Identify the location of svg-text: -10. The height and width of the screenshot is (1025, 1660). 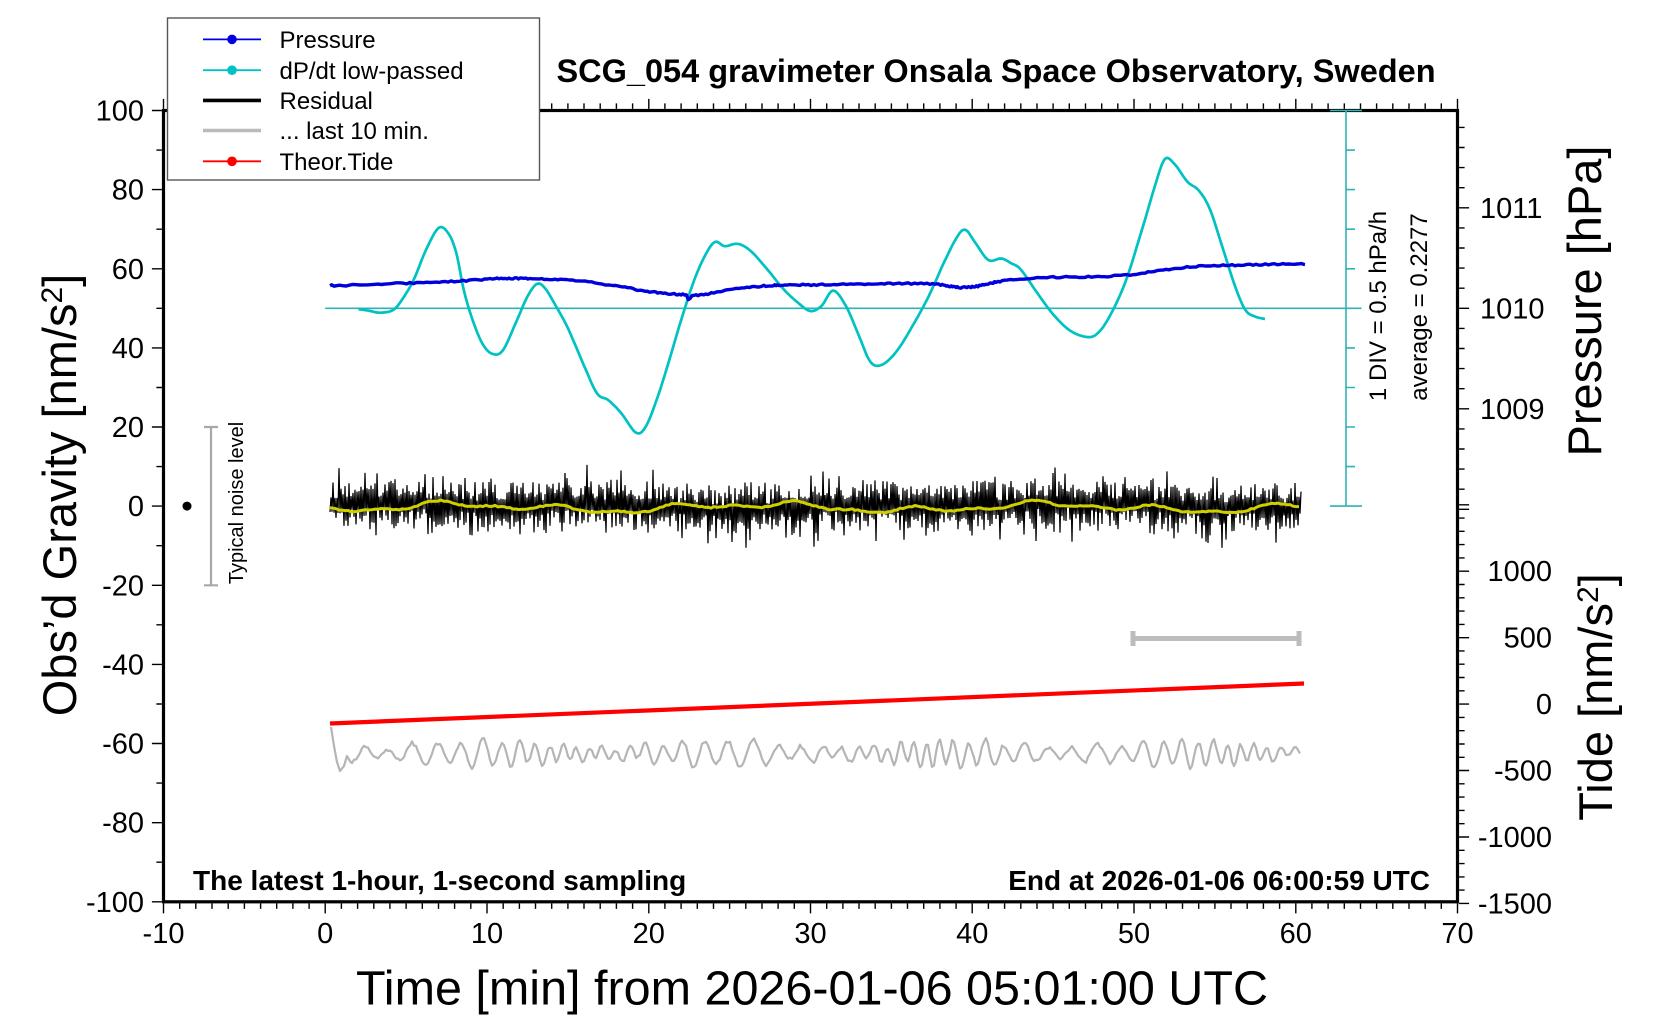
(164, 934).